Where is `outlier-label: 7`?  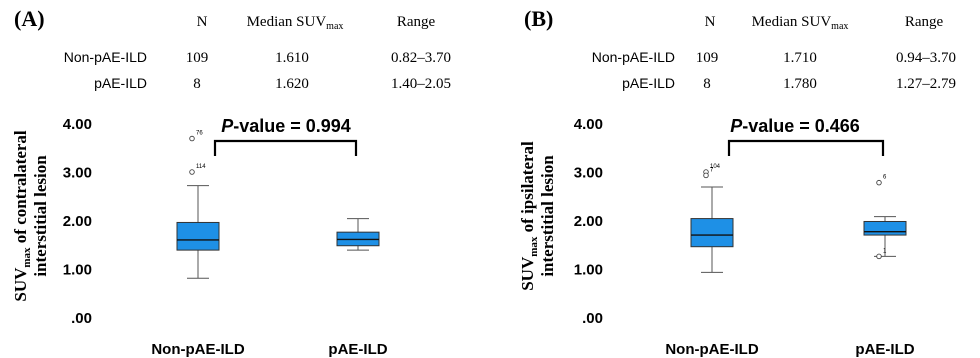 outlier-label: 7 is located at coordinates (712, 170).